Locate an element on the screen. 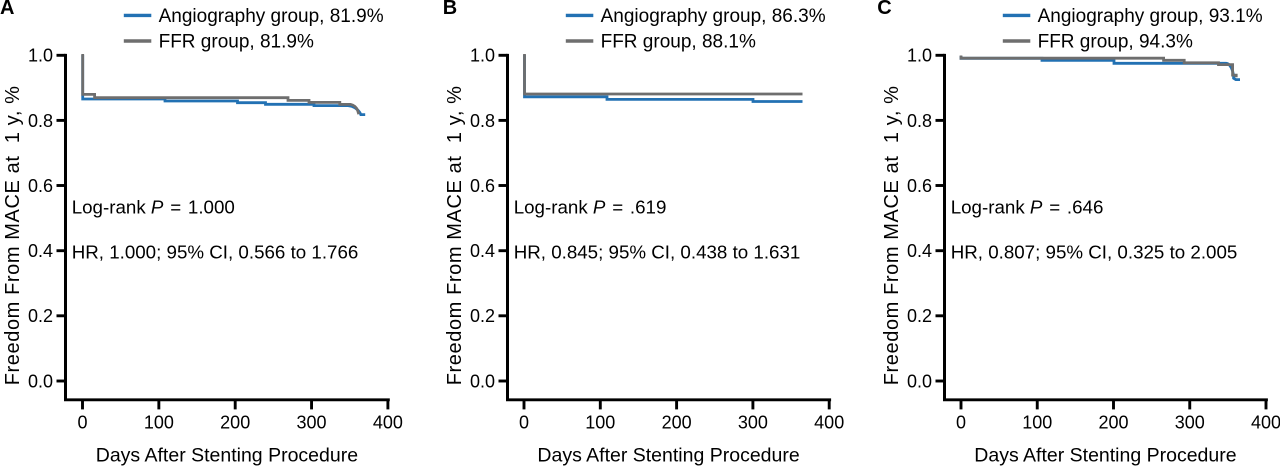  svg-text: Log-rank P = 1.000 is located at coordinates (153, 206).